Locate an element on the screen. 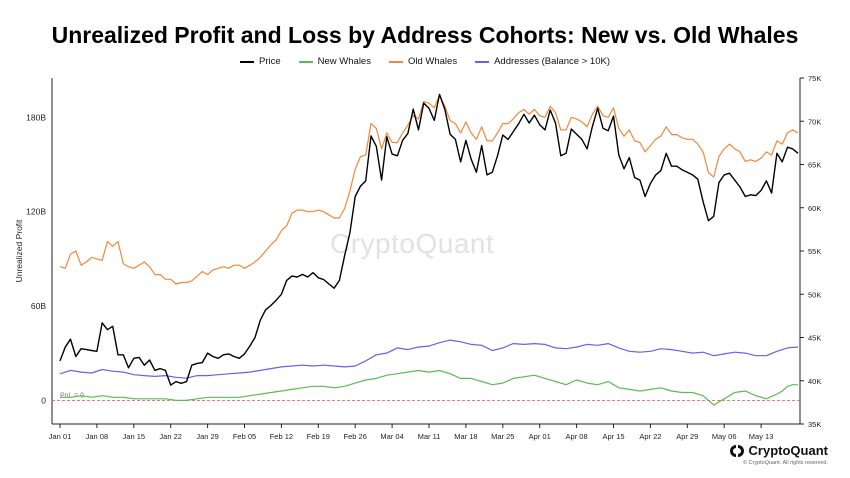  x-tick-label: Feb 05 is located at coordinates (244, 436).